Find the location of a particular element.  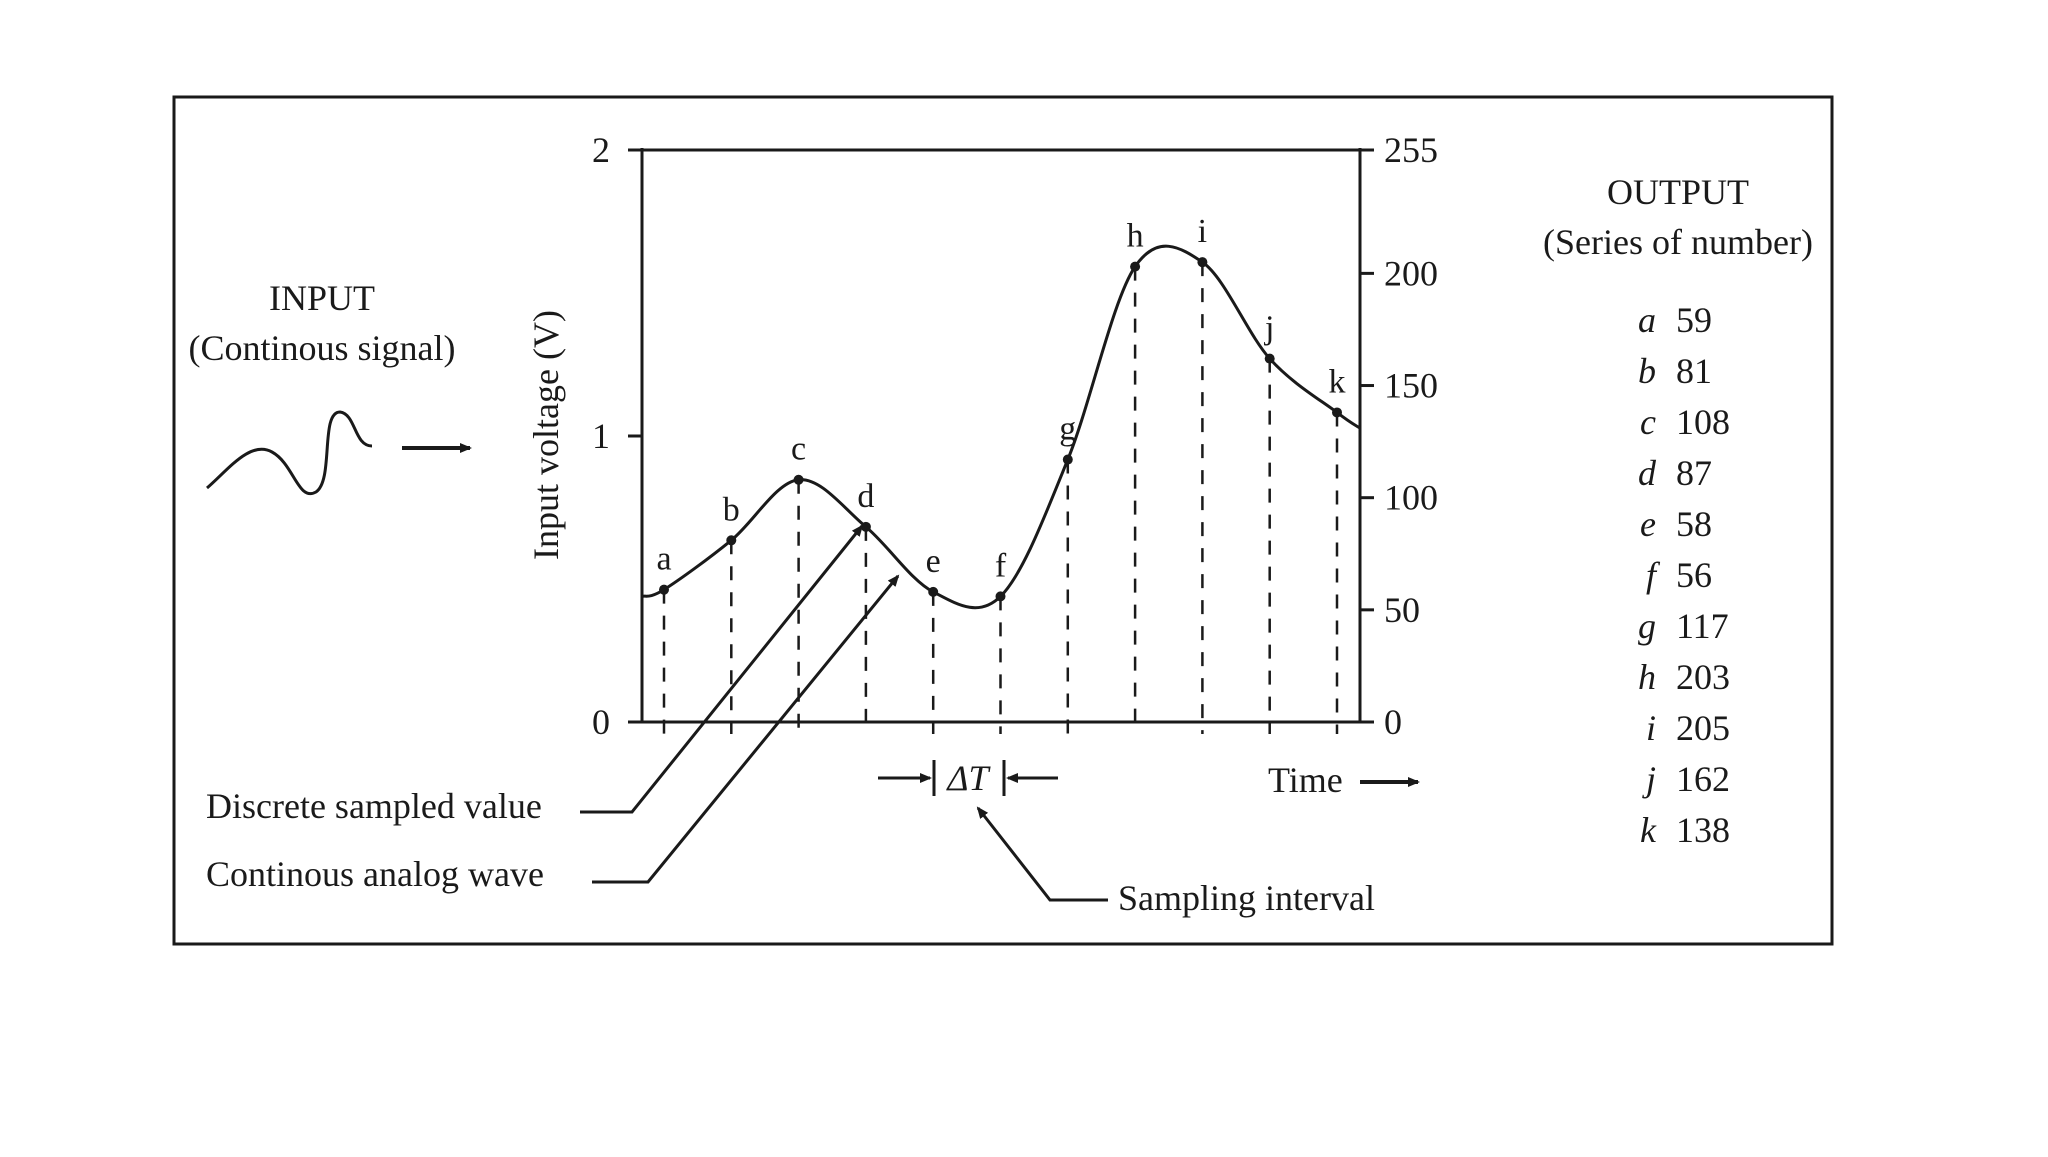

sample-label: g is located at coordinates (1067, 429).